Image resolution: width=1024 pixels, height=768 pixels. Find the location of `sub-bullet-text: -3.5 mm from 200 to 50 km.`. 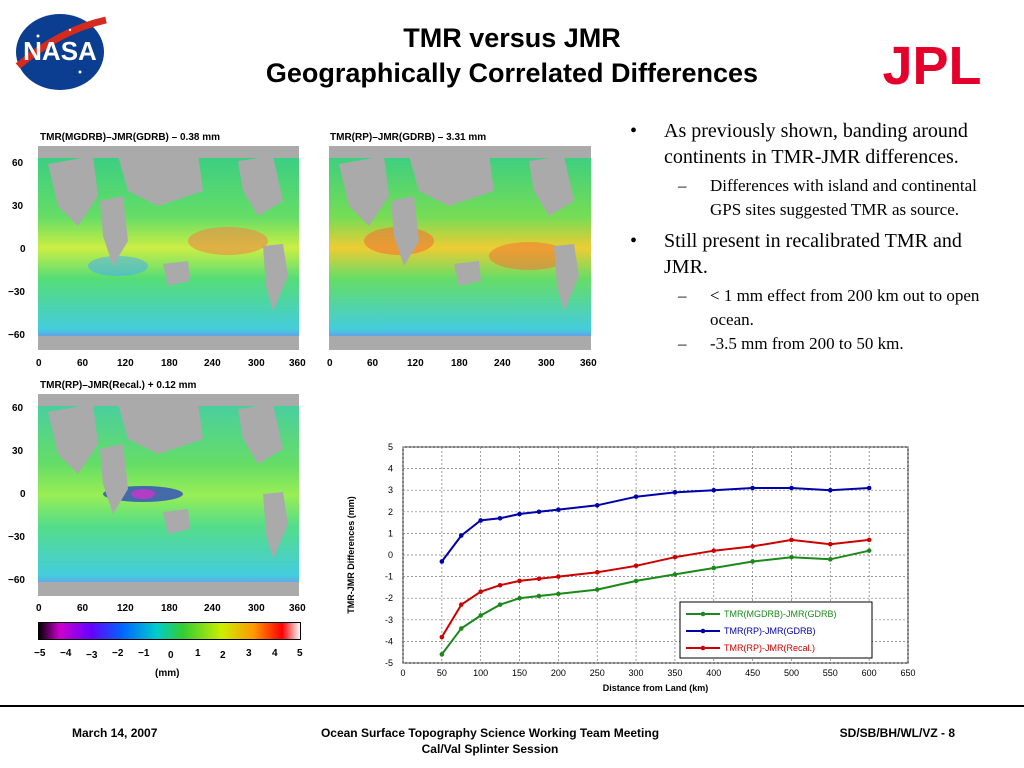

sub-bullet-text: -3.5 mm from 200 to 50 km. is located at coordinates (807, 343).